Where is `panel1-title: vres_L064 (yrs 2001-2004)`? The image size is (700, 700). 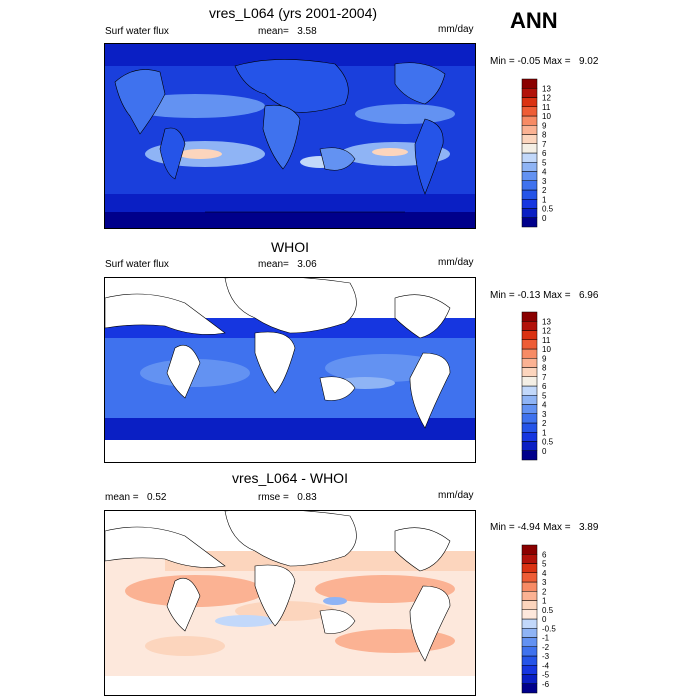 panel1-title: vres_L064 (yrs 2001-2004) is located at coordinates (293, 13).